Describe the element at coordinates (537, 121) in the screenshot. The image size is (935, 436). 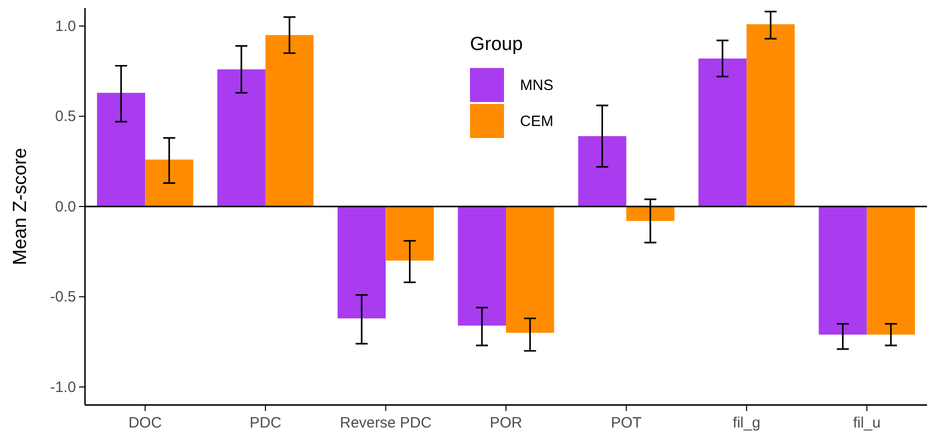
I see `legend-label: CEM` at that location.